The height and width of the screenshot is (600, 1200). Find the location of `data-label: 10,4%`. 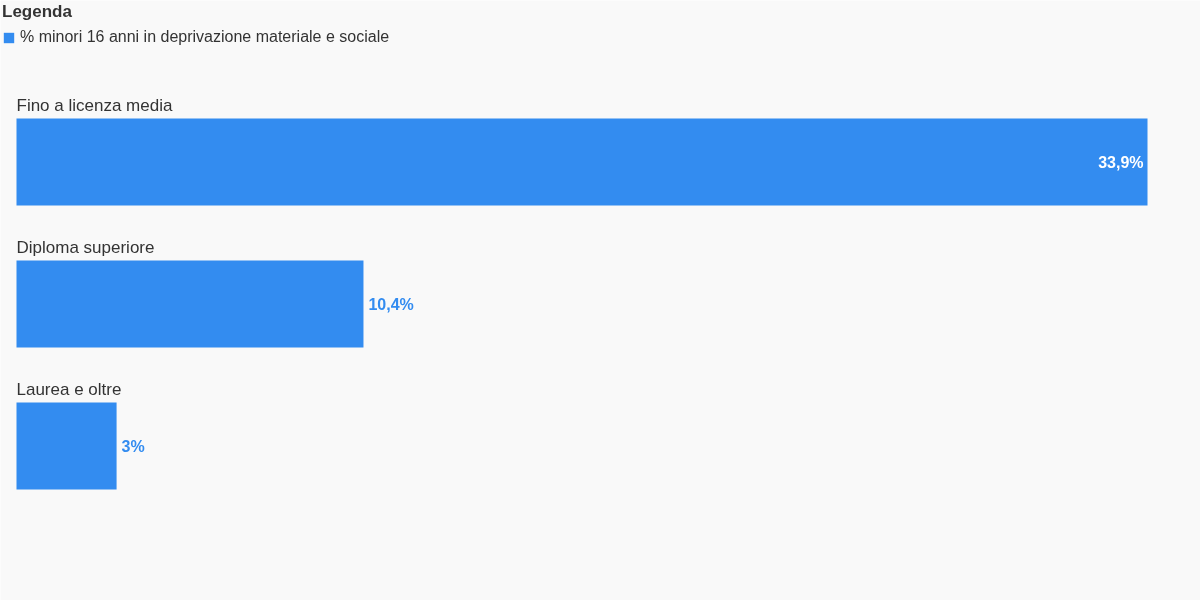

data-label: 10,4% is located at coordinates (391, 304).